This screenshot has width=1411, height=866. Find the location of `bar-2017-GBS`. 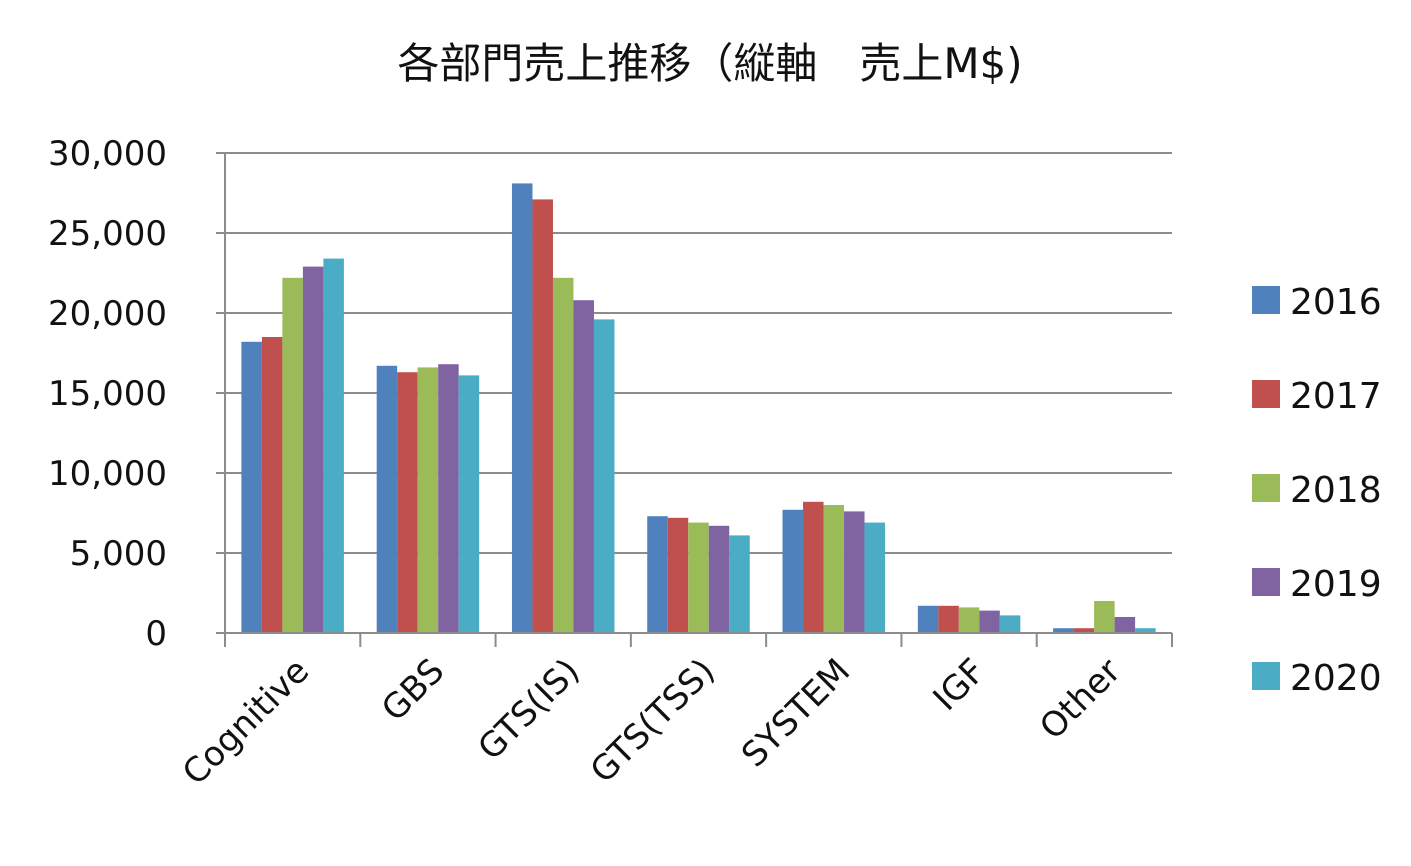

bar-2017-GBS is located at coordinates (407, 502).